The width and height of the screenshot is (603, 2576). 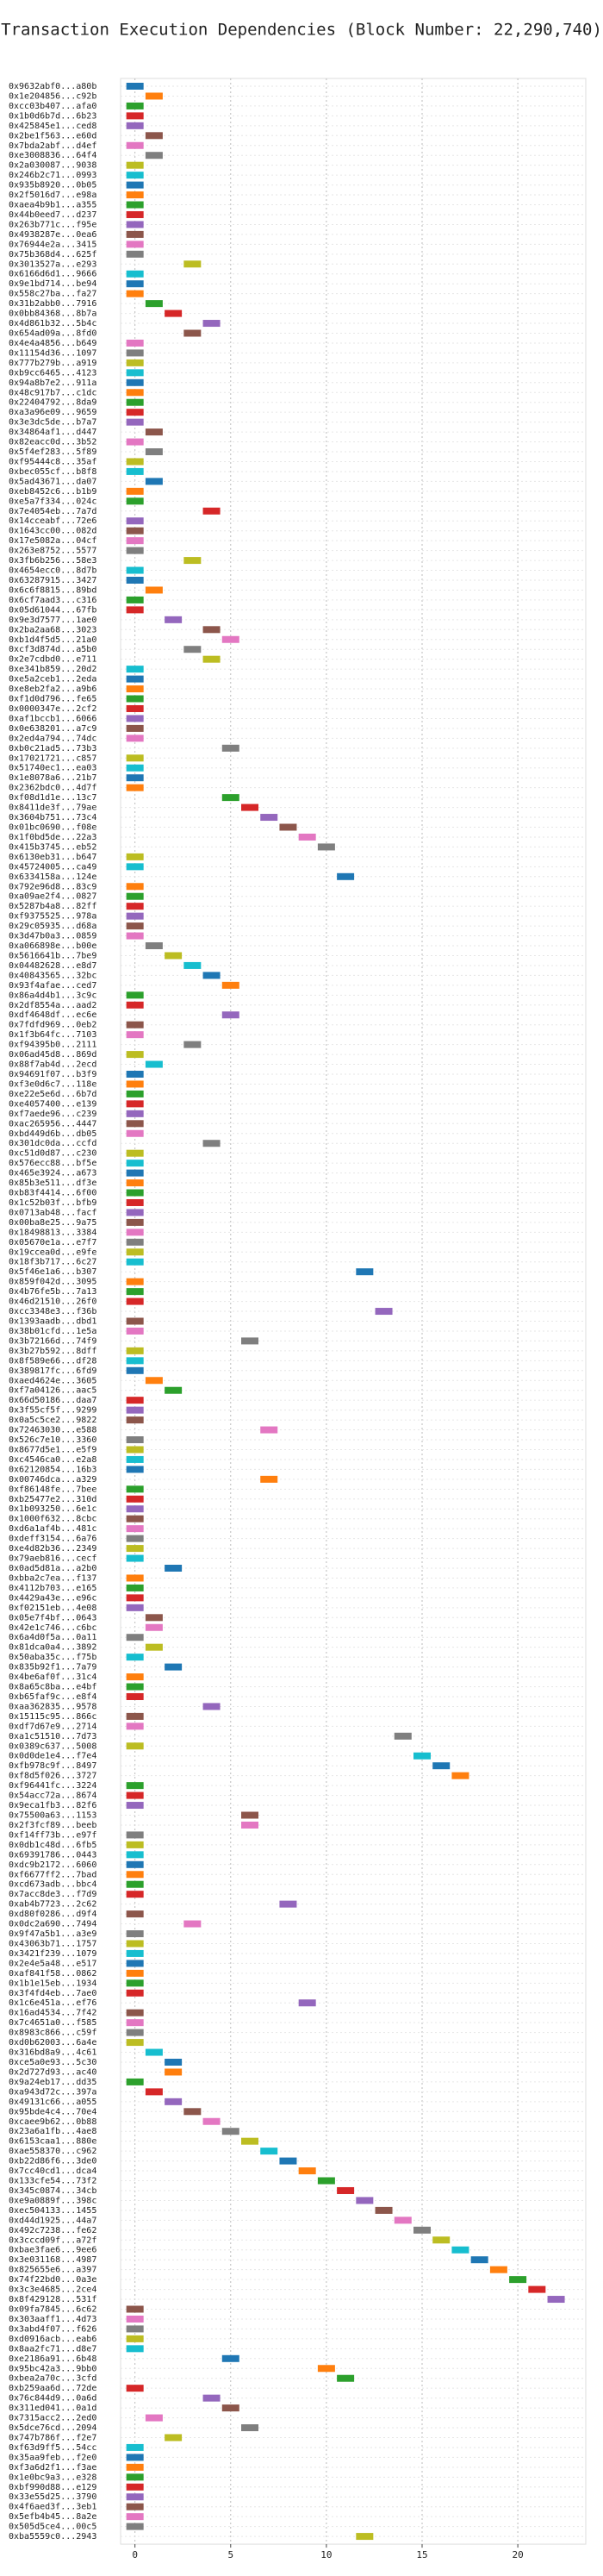 I want to click on x-tick-label: 15, so click(x=421, y=2554).